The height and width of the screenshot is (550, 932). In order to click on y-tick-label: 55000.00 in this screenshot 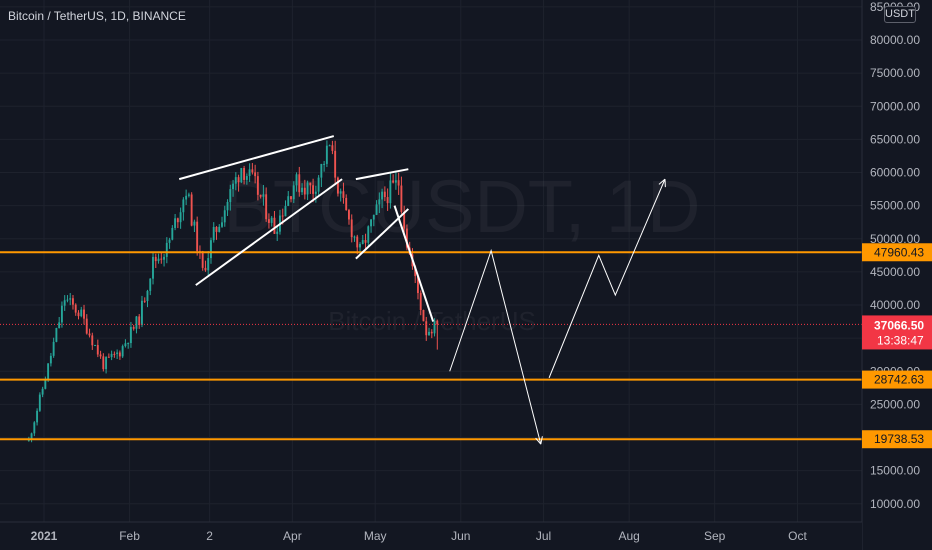, I will do `click(895, 206)`.